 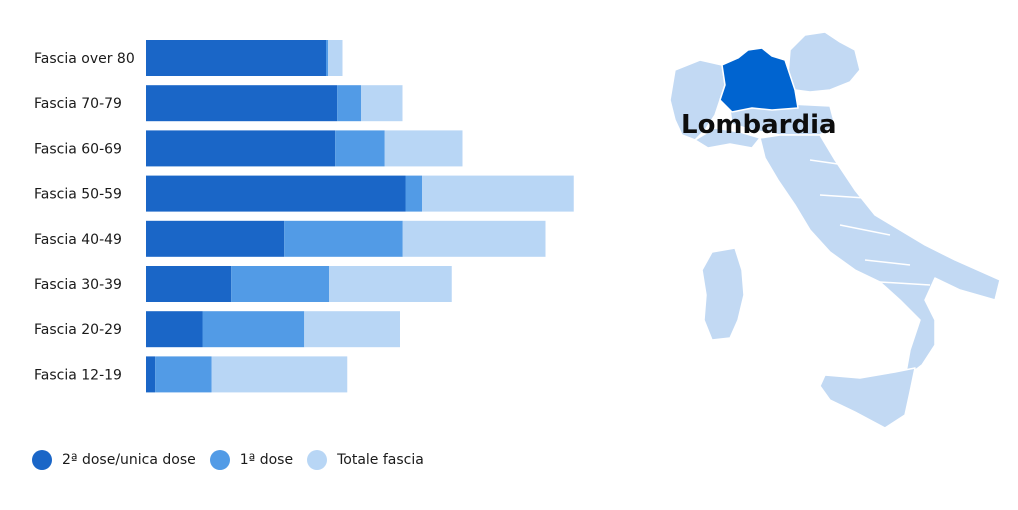 I want to click on category-label: Fascia 30-39, so click(x=78, y=285).